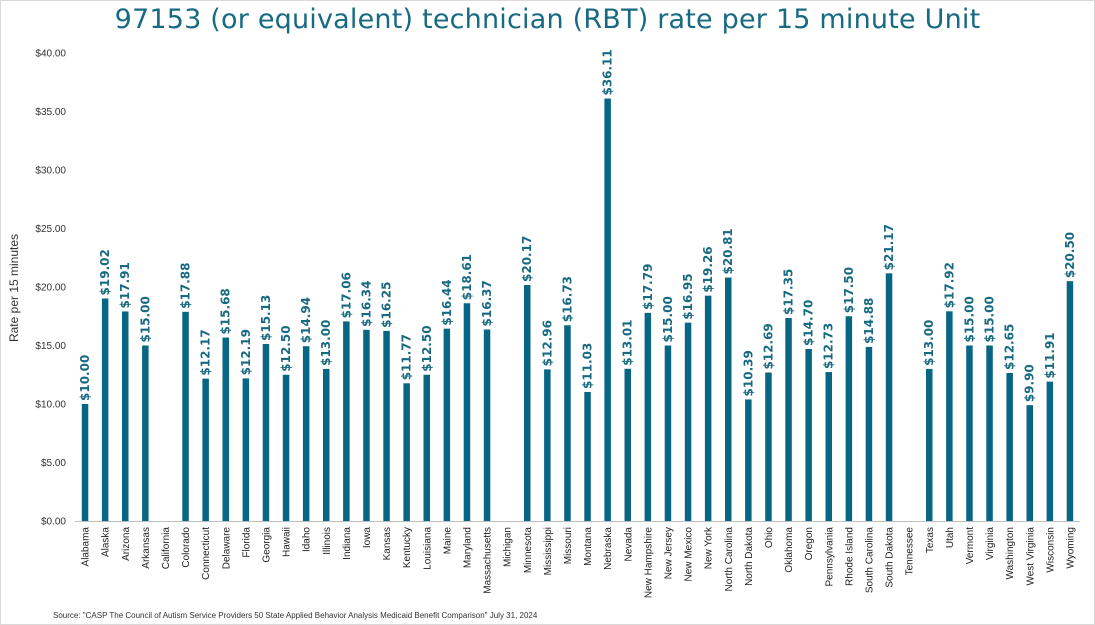 This screenshot has height=625, width=1095. What do you see at coordinates (768, 346) in the screenshot?
I see `data-label: $12.69` at bounding box center [768, 346].